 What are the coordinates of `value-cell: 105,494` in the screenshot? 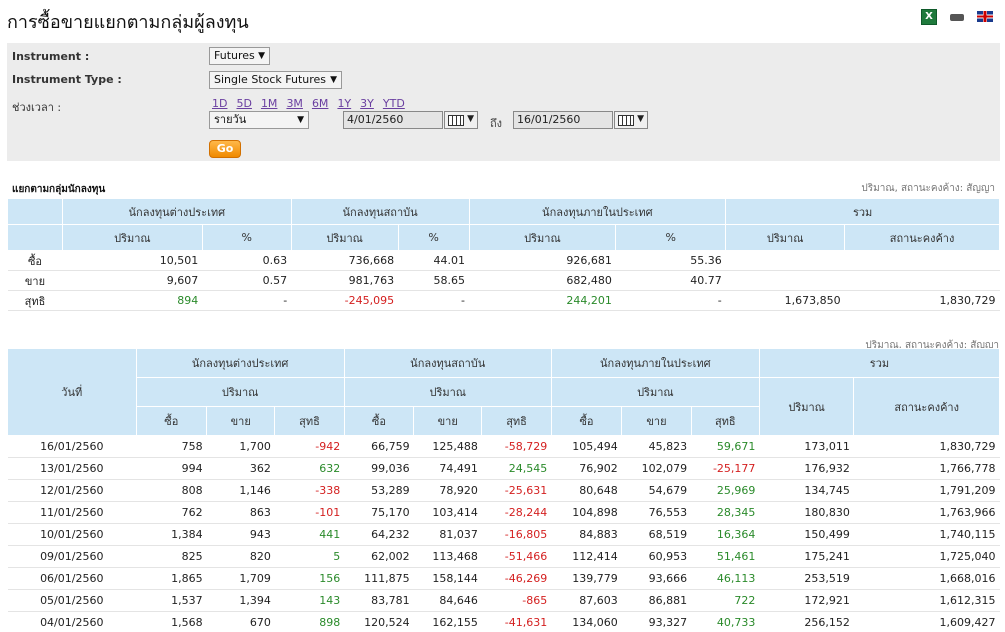 It's located at (586, 446).